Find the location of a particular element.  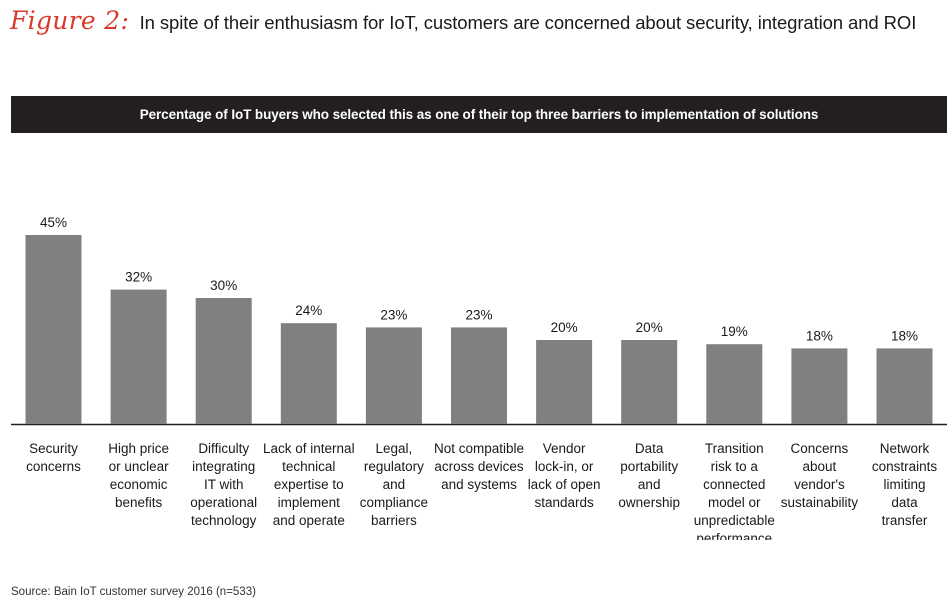

category-label: Concerns about vendor's sustainability is located at coordinates (820, 475).